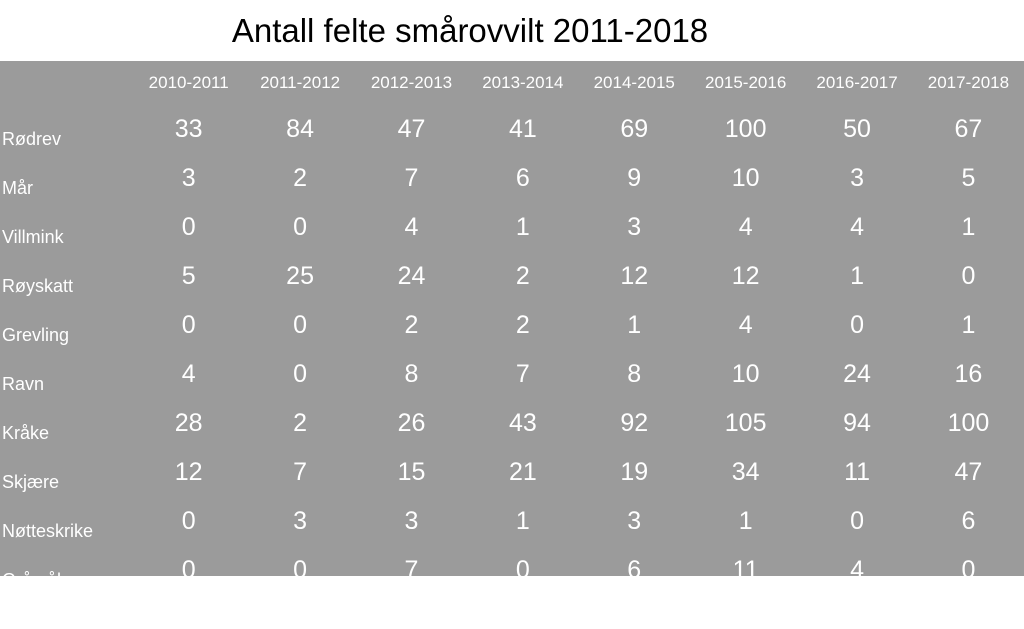 This screenshot has width=1024, height=629. Describe the element at coordinates (857, 612) in the screenshot. I see `sum-cell: 32310,00` at that location.